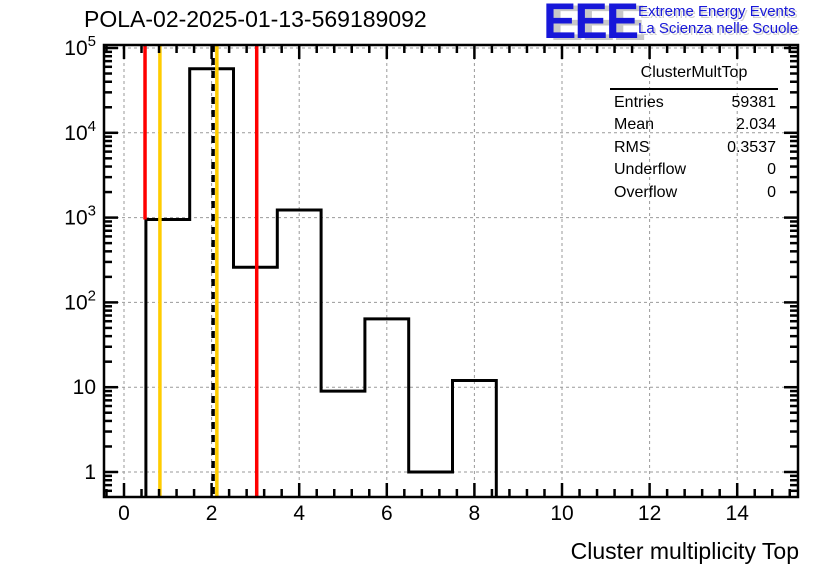 This screenshot has width=836, height=572. I want to click on stats-label: Overflow, so click(646, 192).